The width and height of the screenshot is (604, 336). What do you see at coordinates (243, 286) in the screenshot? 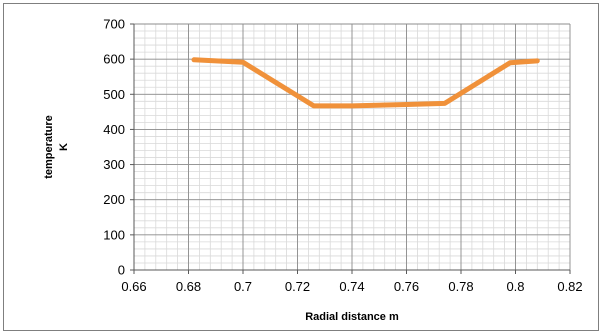
I see `x-tick-label: 0.7` at bounding box center [243, 286].